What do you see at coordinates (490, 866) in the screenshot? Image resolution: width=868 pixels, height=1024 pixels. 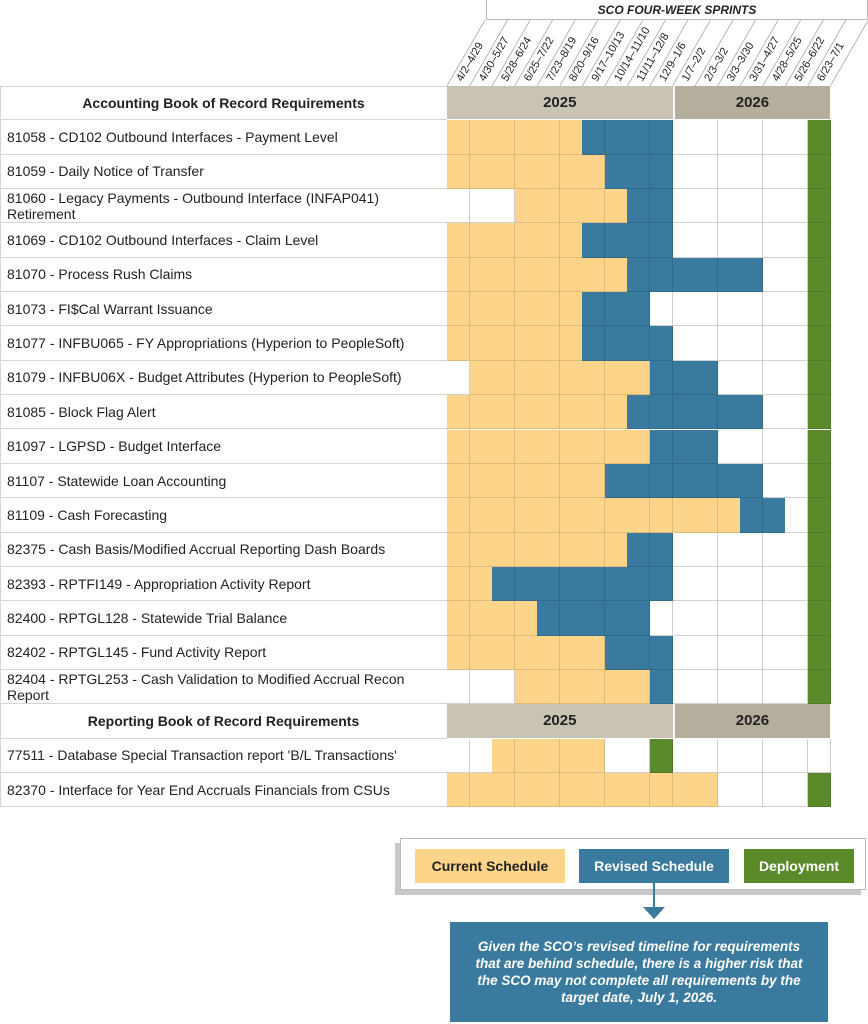 I see `legend-current-schedule: Current Schedule` at bounding box center [490, 866].